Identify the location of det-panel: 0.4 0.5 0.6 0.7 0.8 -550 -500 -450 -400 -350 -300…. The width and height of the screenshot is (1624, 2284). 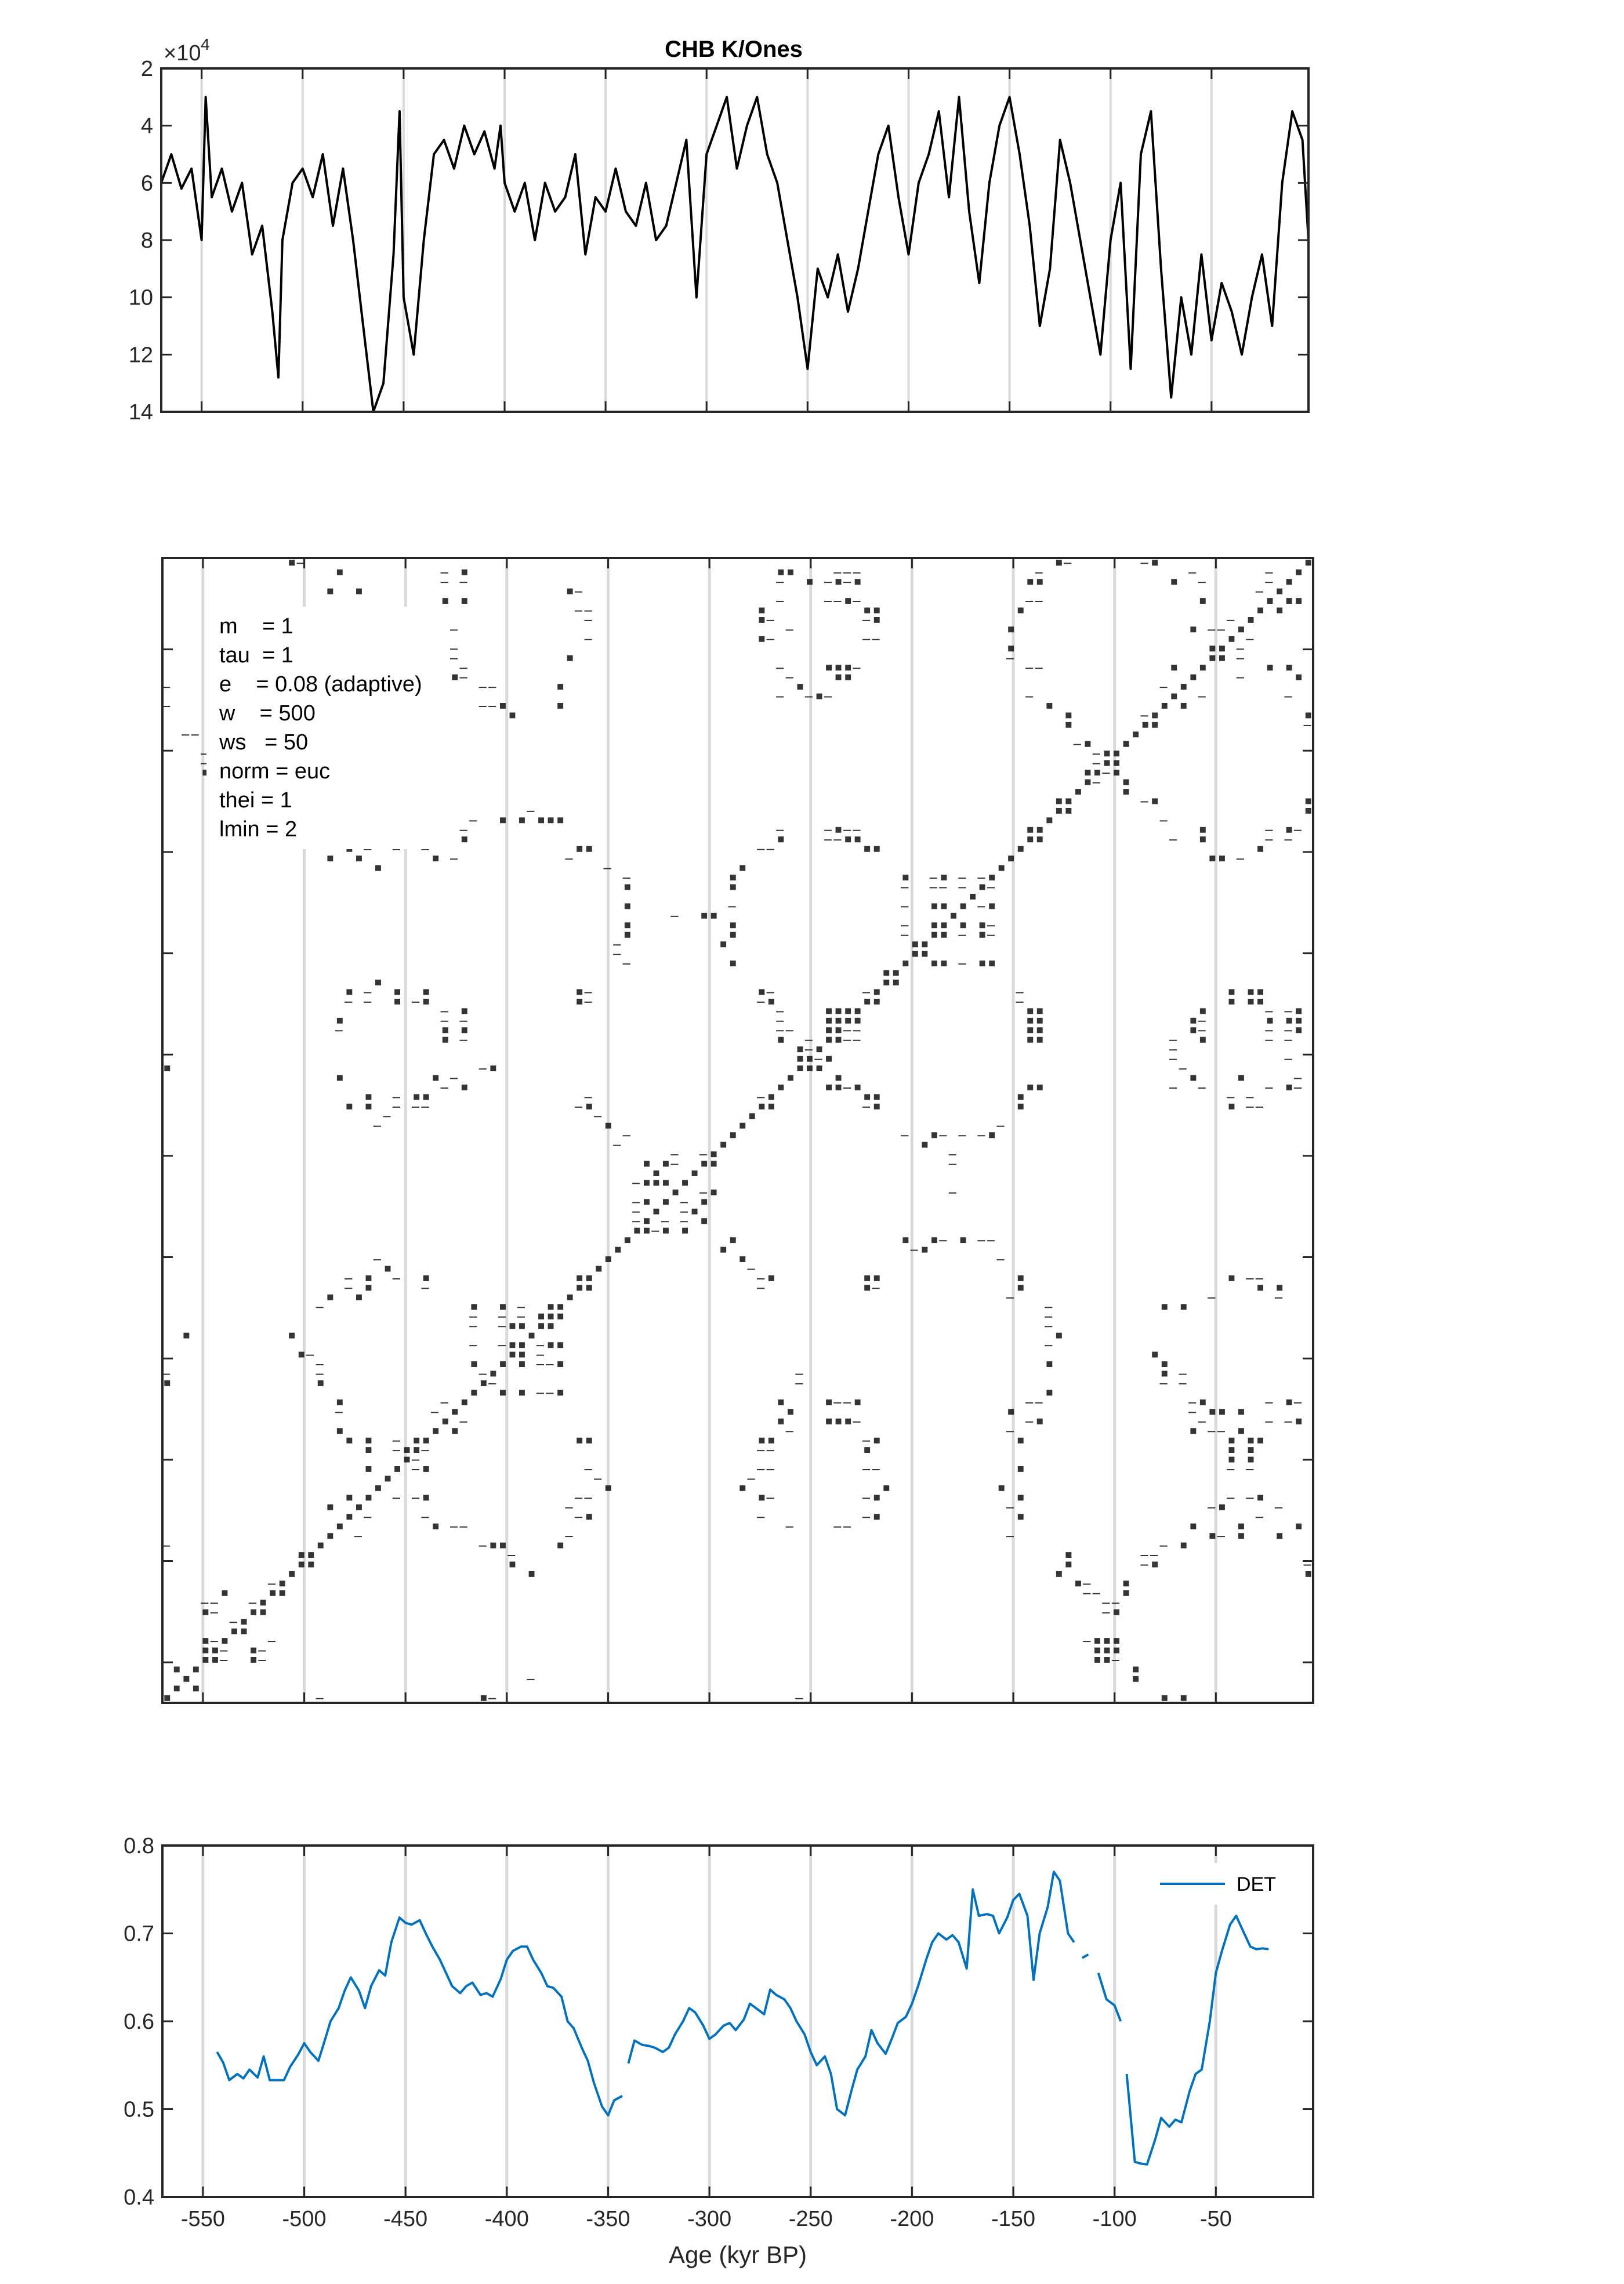
(719, 2051).